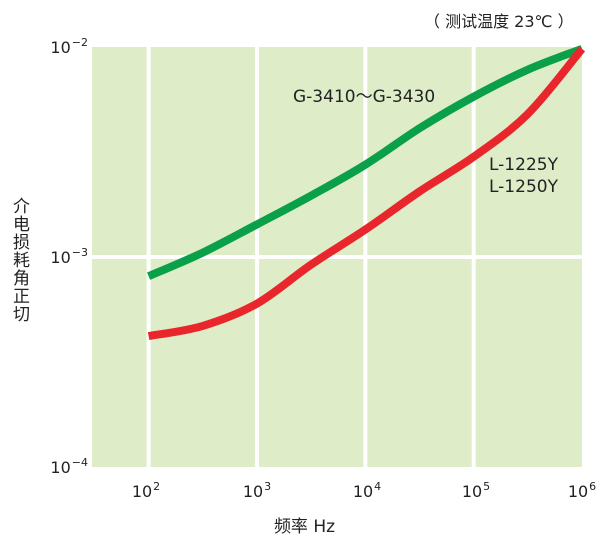 This screenshot has height=538, width=609. What do you see at coordinates (69, 256) in the screenshot?
I see `y-tick-label: 10⁻³` at bounding box center [69, 256].